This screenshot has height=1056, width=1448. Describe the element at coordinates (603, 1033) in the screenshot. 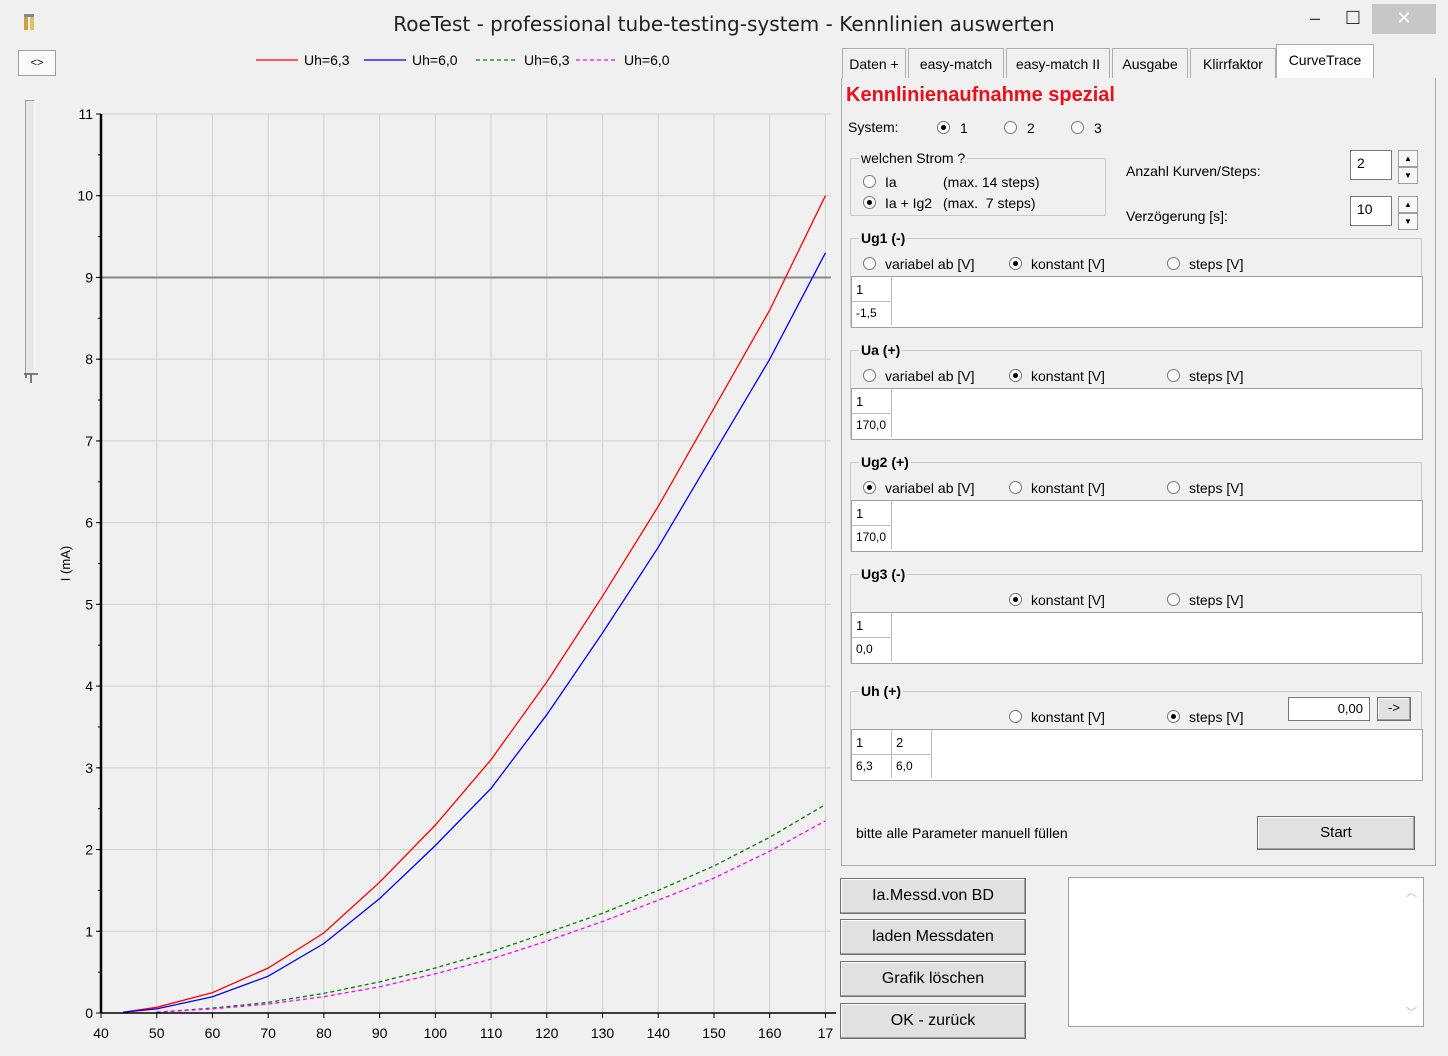

I see `x-tick-label: 130` at that location.